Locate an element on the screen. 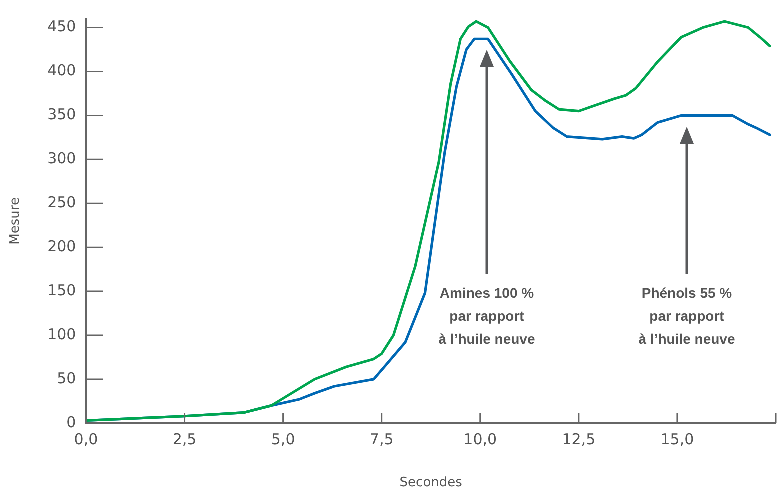 The image size is (784, 497). y-tick-label: 250 is located at coordinates (62, 203).